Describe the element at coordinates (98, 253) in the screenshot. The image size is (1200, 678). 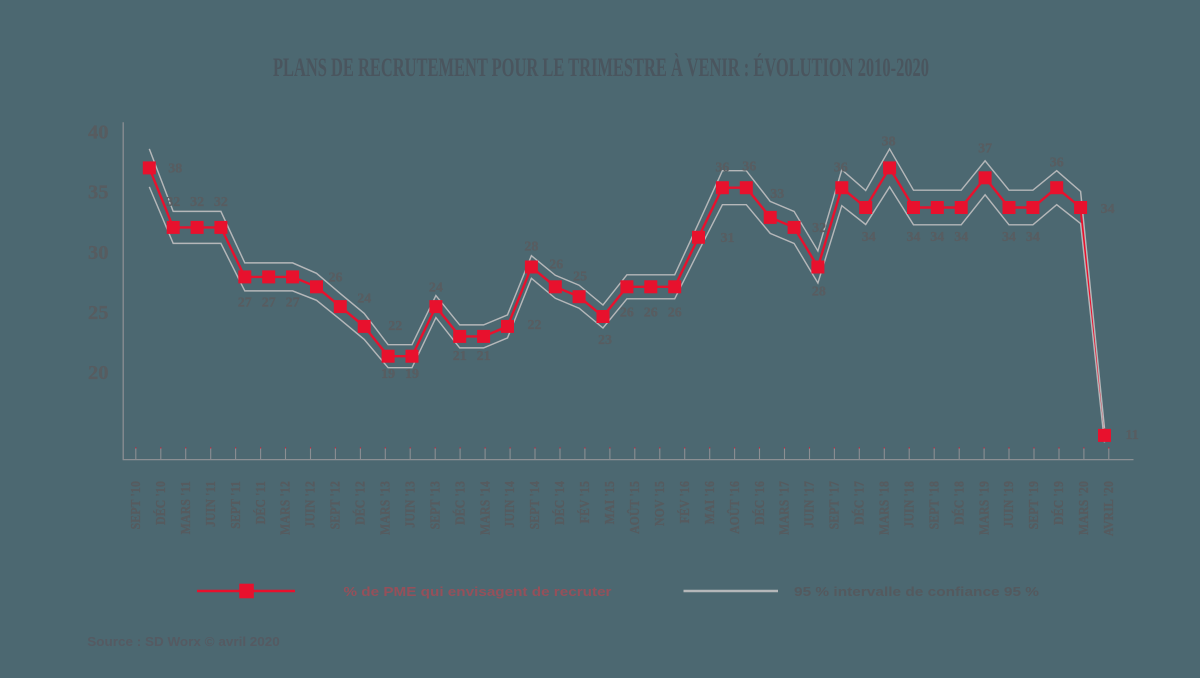
I see `svg-text: 30` at that location.